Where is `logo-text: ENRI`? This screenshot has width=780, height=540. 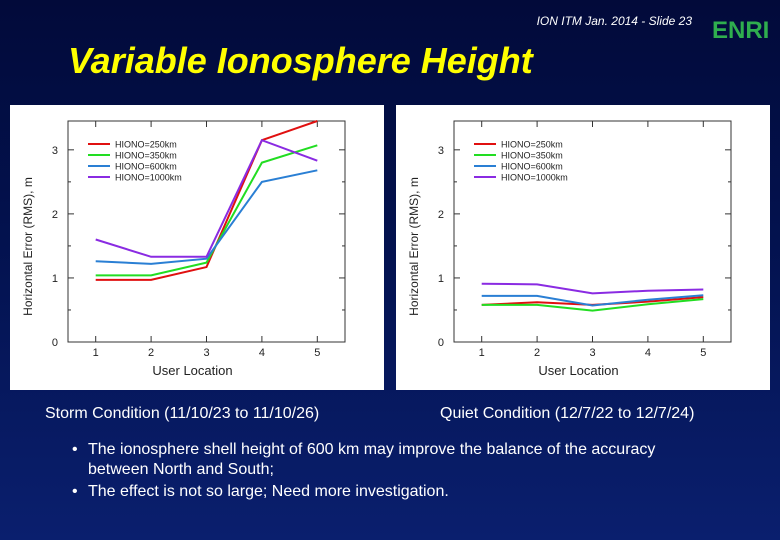
logo-text: ENRI is located at coordinates (740, 29).